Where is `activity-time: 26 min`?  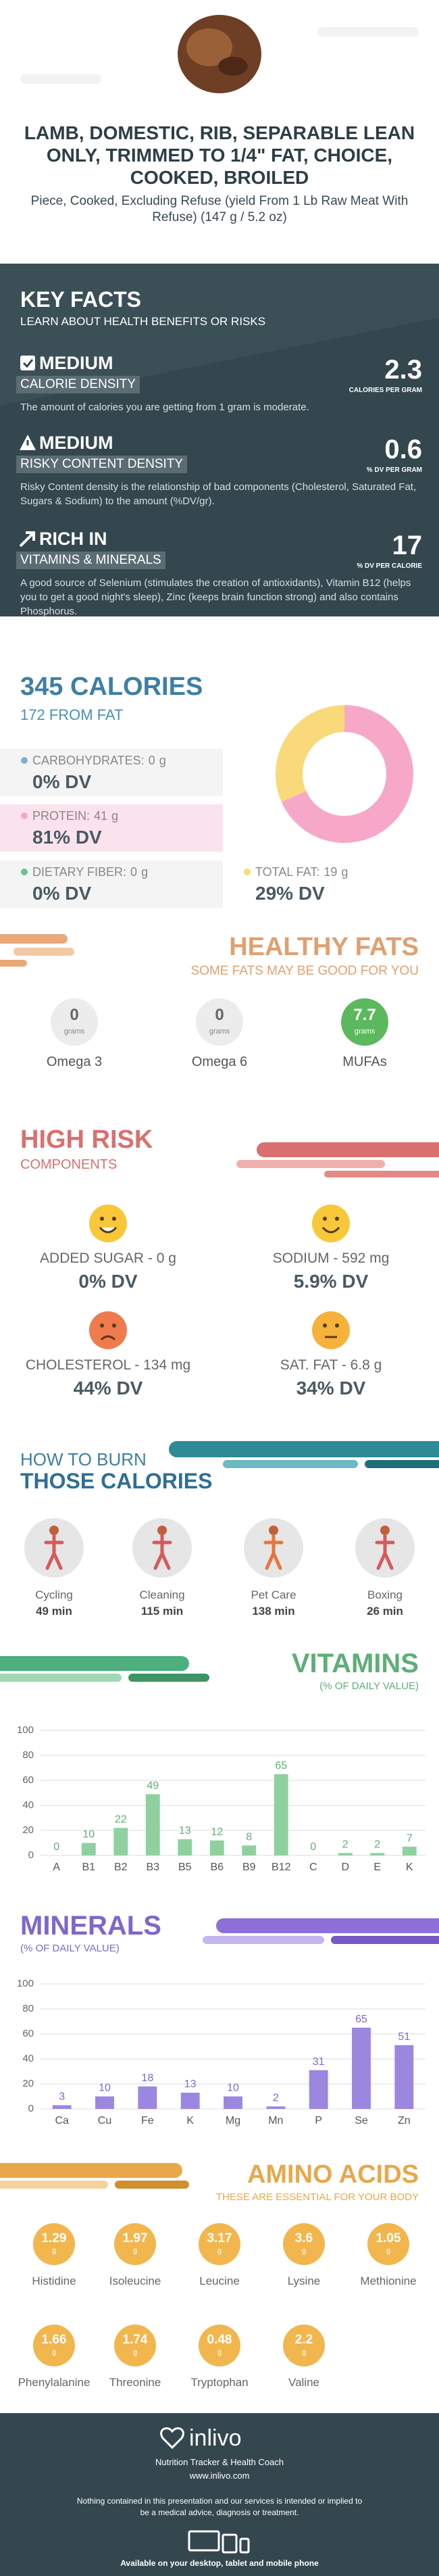
activity-time: 26 min is located at coordinates (385, 1611).